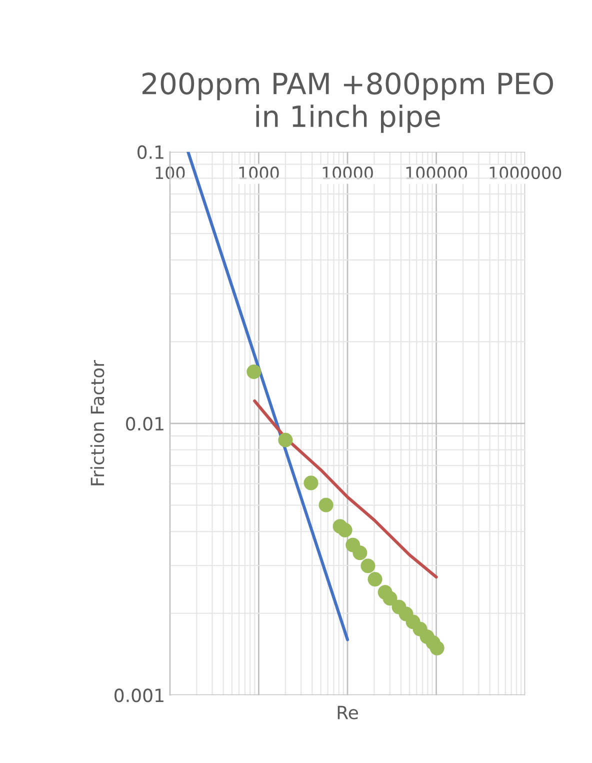 This screenshot has height=763, width=592. I want to click on chart-title: 200ppm PAM +800ppm PEO in 1inch pipe, so click(348, 102).